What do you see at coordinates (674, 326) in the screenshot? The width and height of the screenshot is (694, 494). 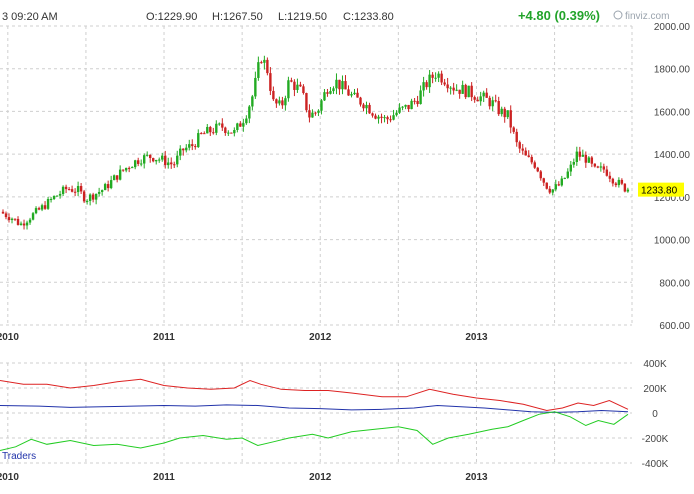 I see `price-y-tick: 600.00` at bounding box center [674, 326].